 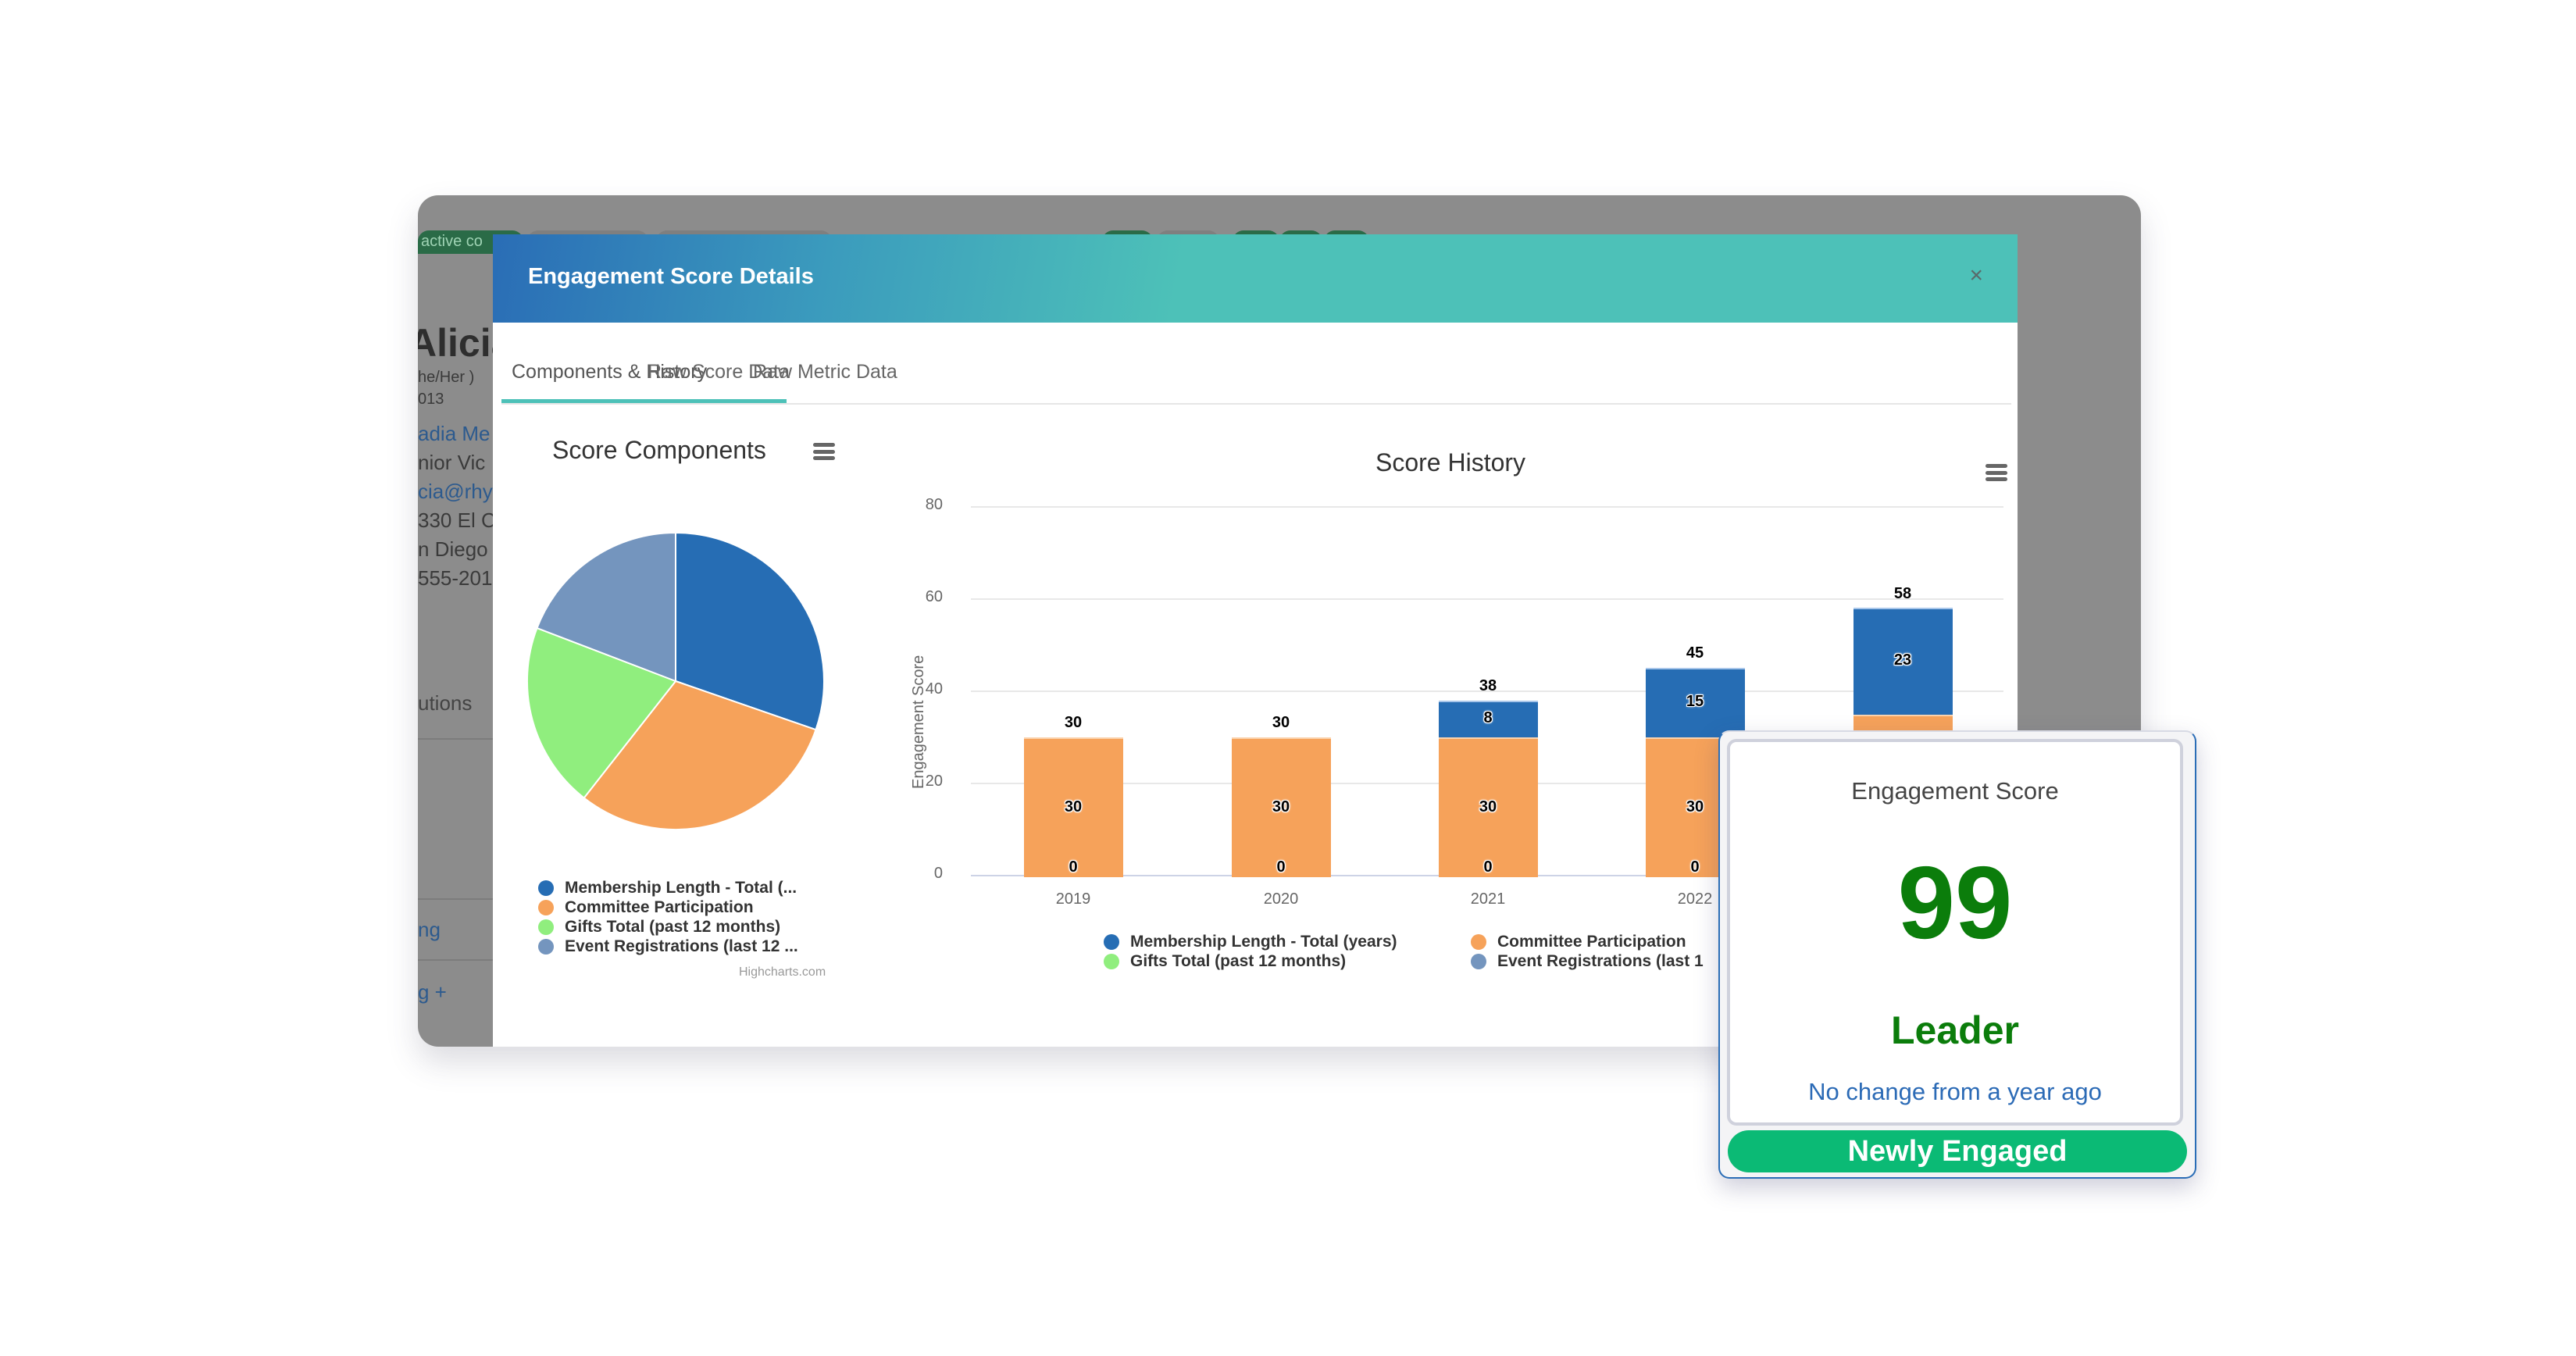 I want to click on engagement-status-badge: Newly Engaged, so click(x=1957, y=1151).